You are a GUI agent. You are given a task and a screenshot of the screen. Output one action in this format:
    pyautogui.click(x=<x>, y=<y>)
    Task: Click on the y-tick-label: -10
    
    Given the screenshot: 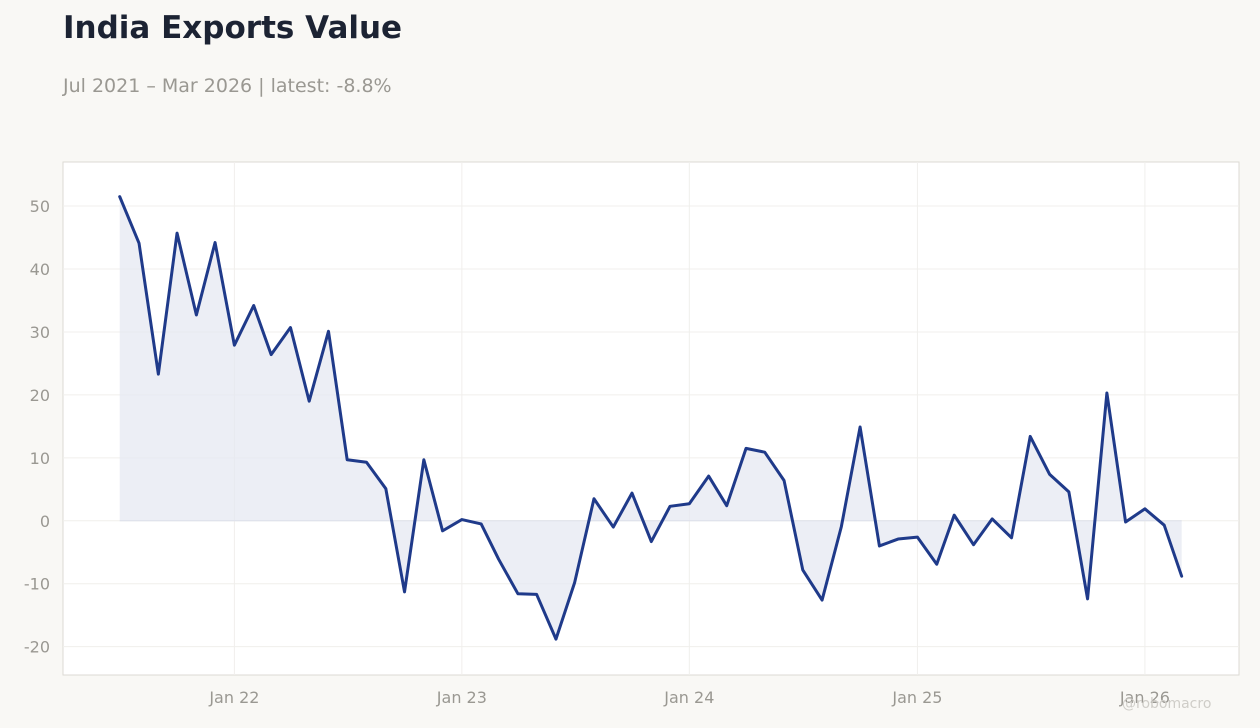 What is the action you would take?
    pyautogui.click(x=37, y=584)
    